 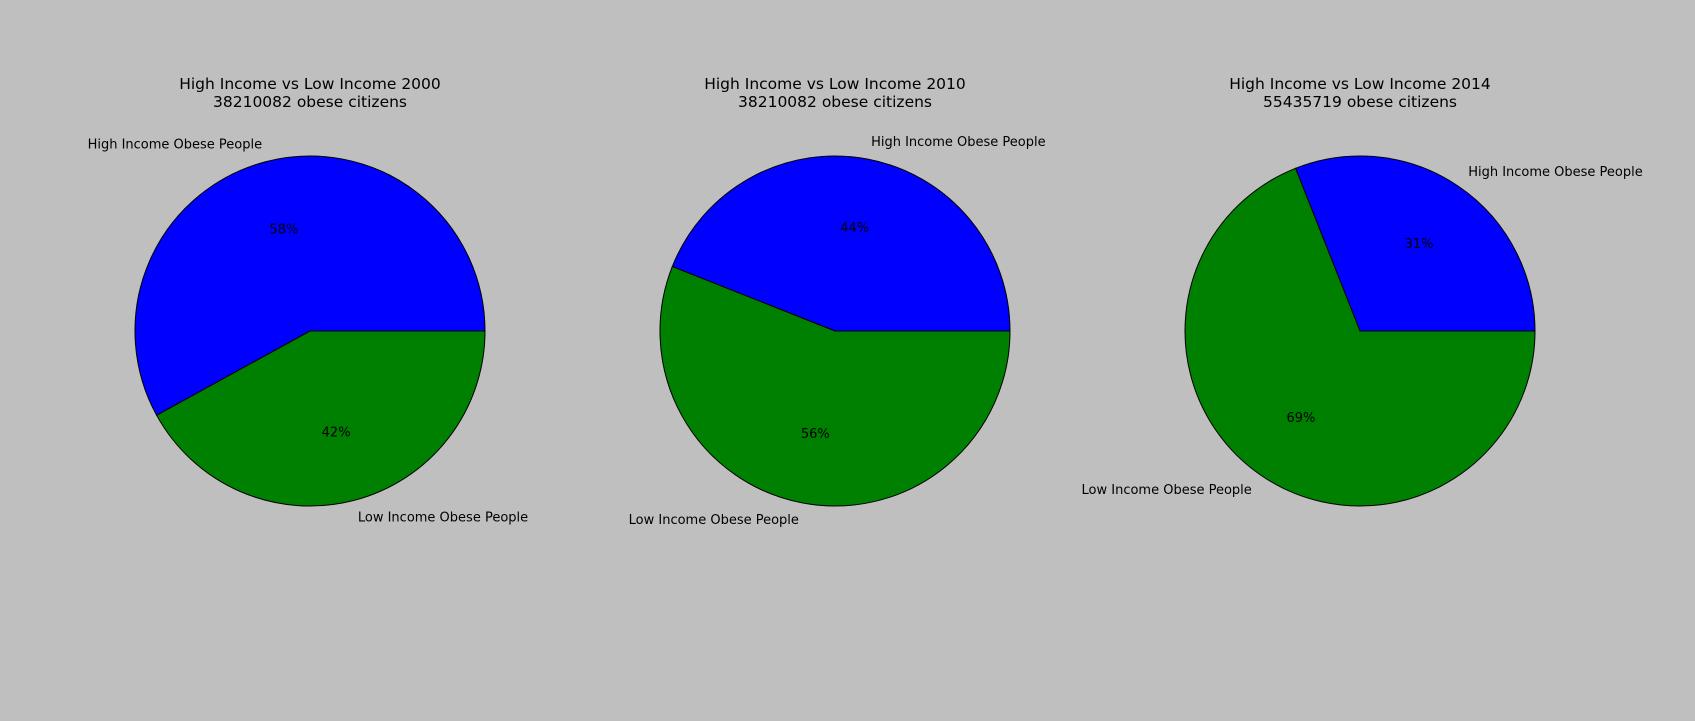 I want to click on pie-percent-label: 58%, so click(x=283, y=229).